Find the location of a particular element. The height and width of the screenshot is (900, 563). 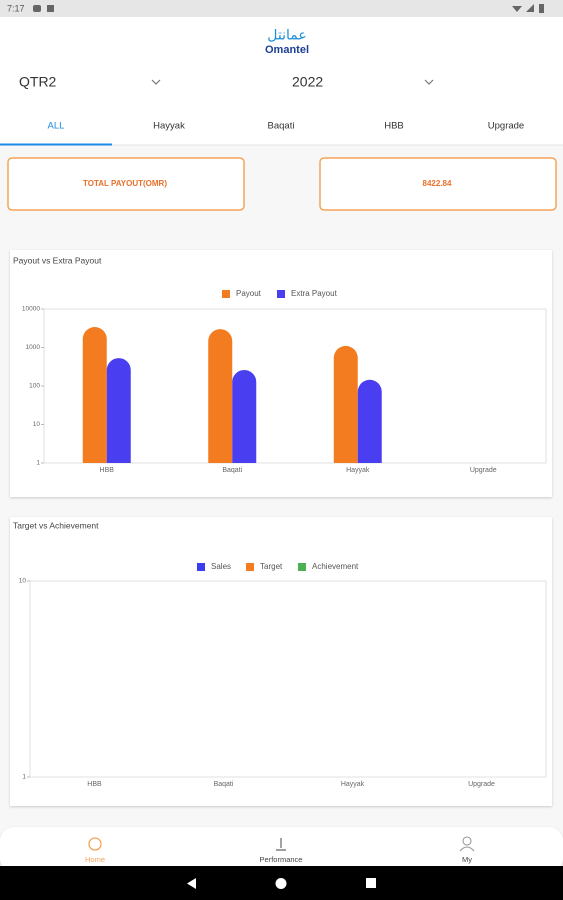

logo-arabic: عمانتل is located at coordinates (286, 35).